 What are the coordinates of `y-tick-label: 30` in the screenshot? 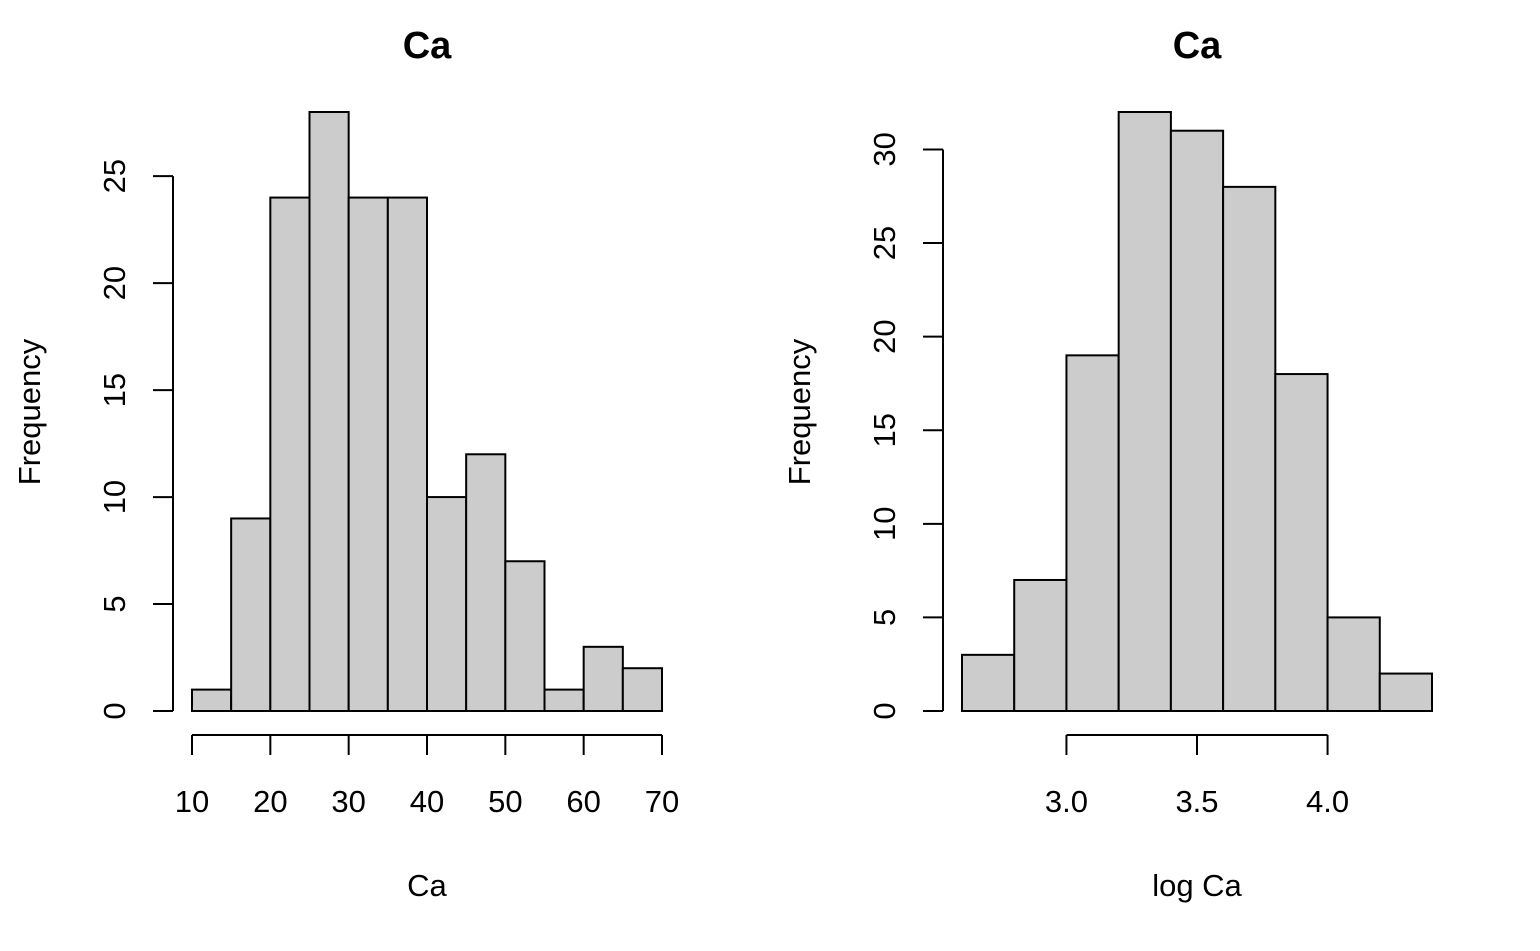 It's located at (884, 149).